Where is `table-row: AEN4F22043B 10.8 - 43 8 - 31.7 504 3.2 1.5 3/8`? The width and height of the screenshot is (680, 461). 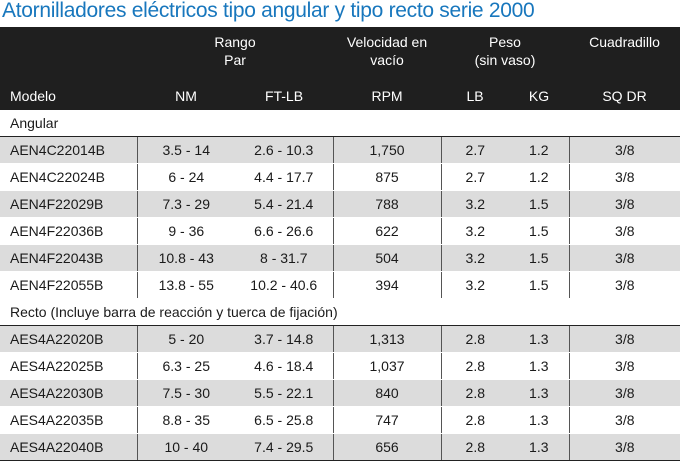
table-row: AEN4F22043B 10.8 - 43 8 - 31.7 504 3.2 1.5 3/8 is located at coordinates (340, 258).